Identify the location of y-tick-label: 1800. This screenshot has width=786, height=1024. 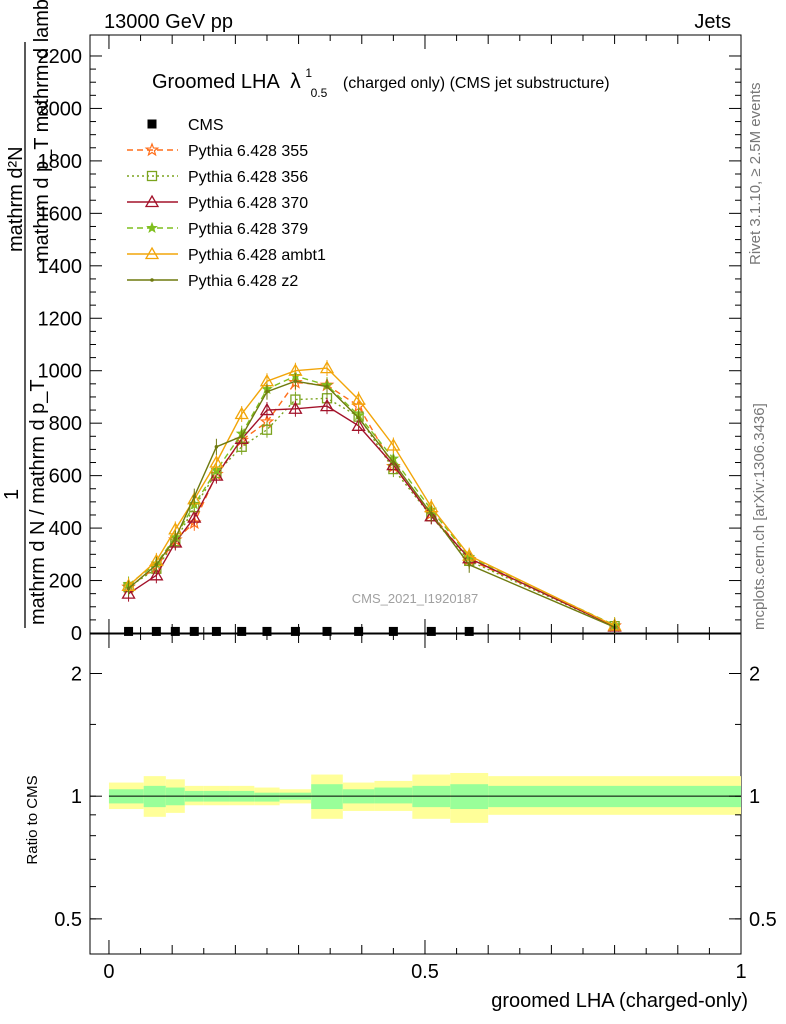
(60, 162).